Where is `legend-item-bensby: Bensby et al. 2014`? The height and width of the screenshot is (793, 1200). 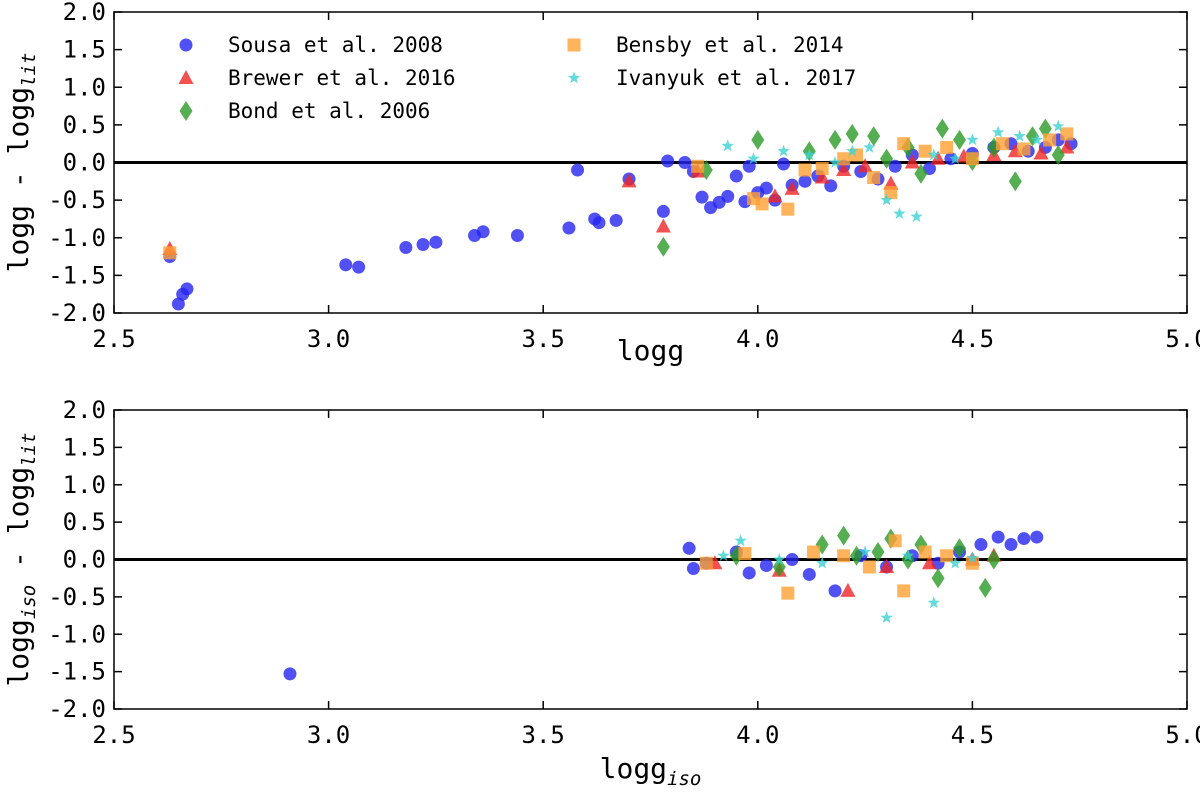
legend-item-bensby: Bensby et al. 2014 is located at coordinates (705, 45).